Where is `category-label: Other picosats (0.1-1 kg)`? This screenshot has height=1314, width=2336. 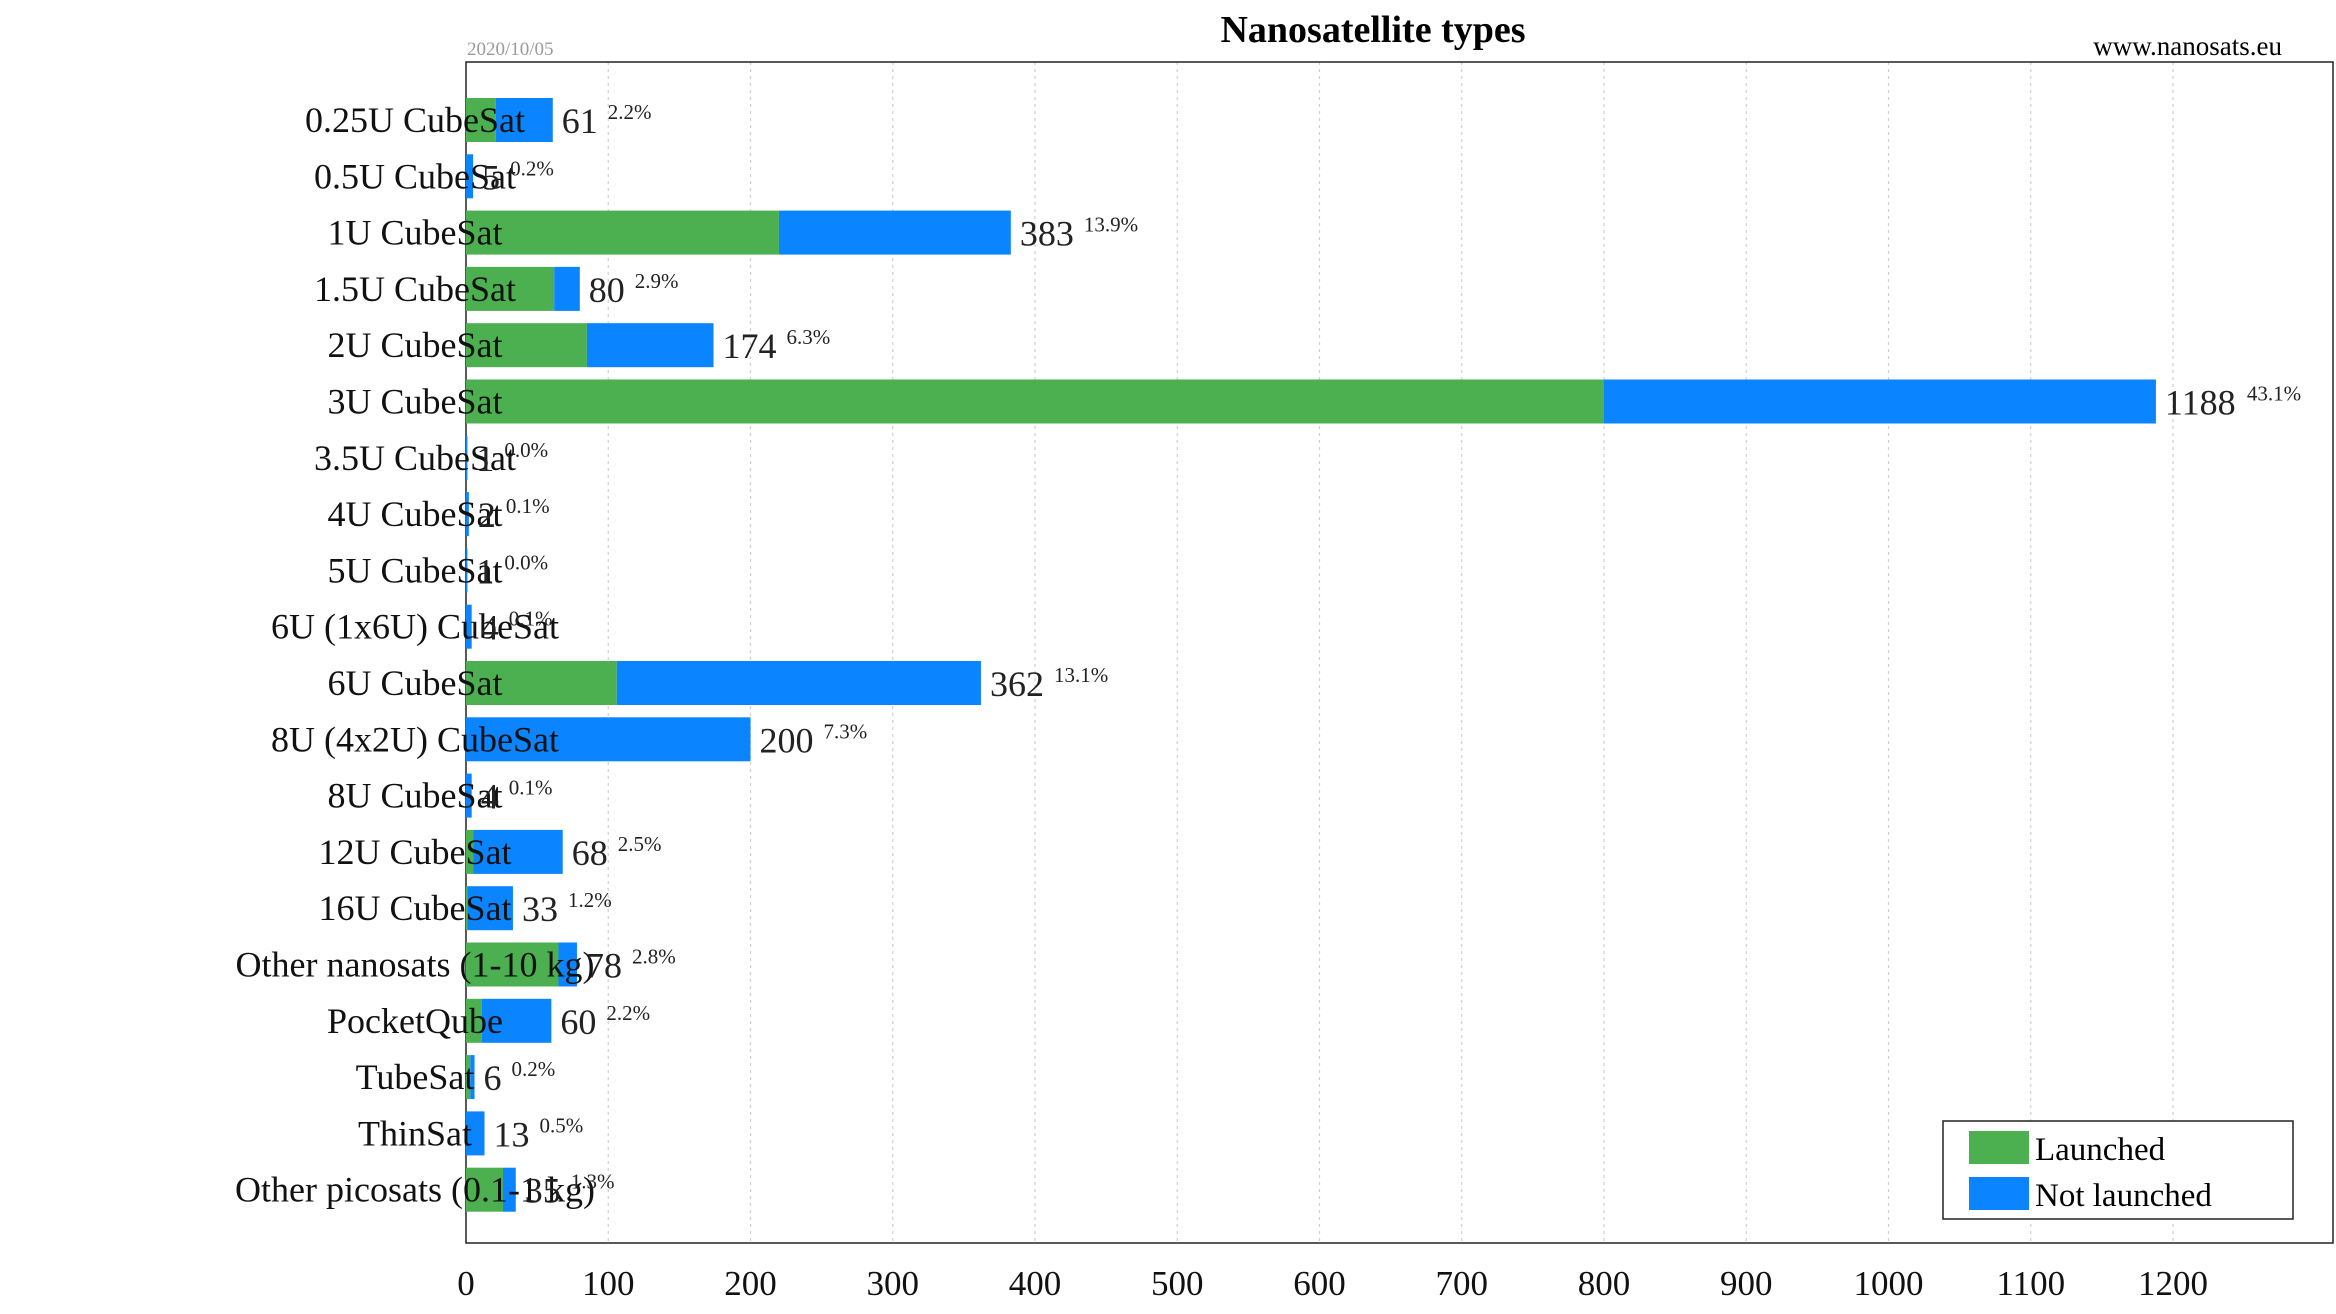 category-label: Other picosats (0.1-1 kg) is located at coordinates (415, 1190).